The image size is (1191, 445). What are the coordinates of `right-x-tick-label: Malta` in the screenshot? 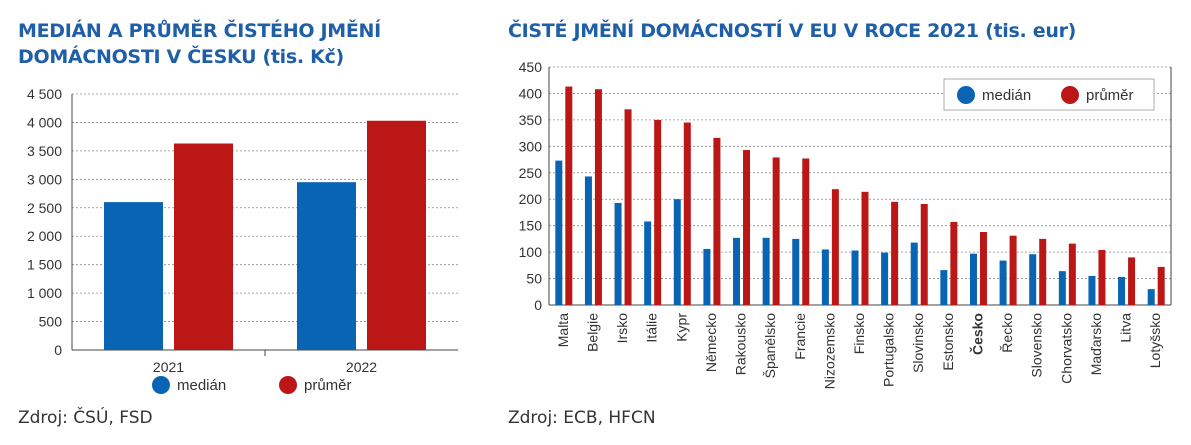 It's located at (563, 330).